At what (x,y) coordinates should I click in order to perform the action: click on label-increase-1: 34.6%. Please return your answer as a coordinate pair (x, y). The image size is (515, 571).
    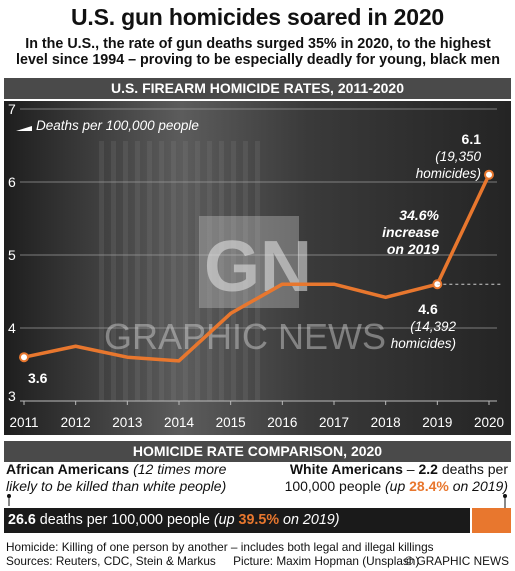
    Looking at the image, I should click on (419, 215).